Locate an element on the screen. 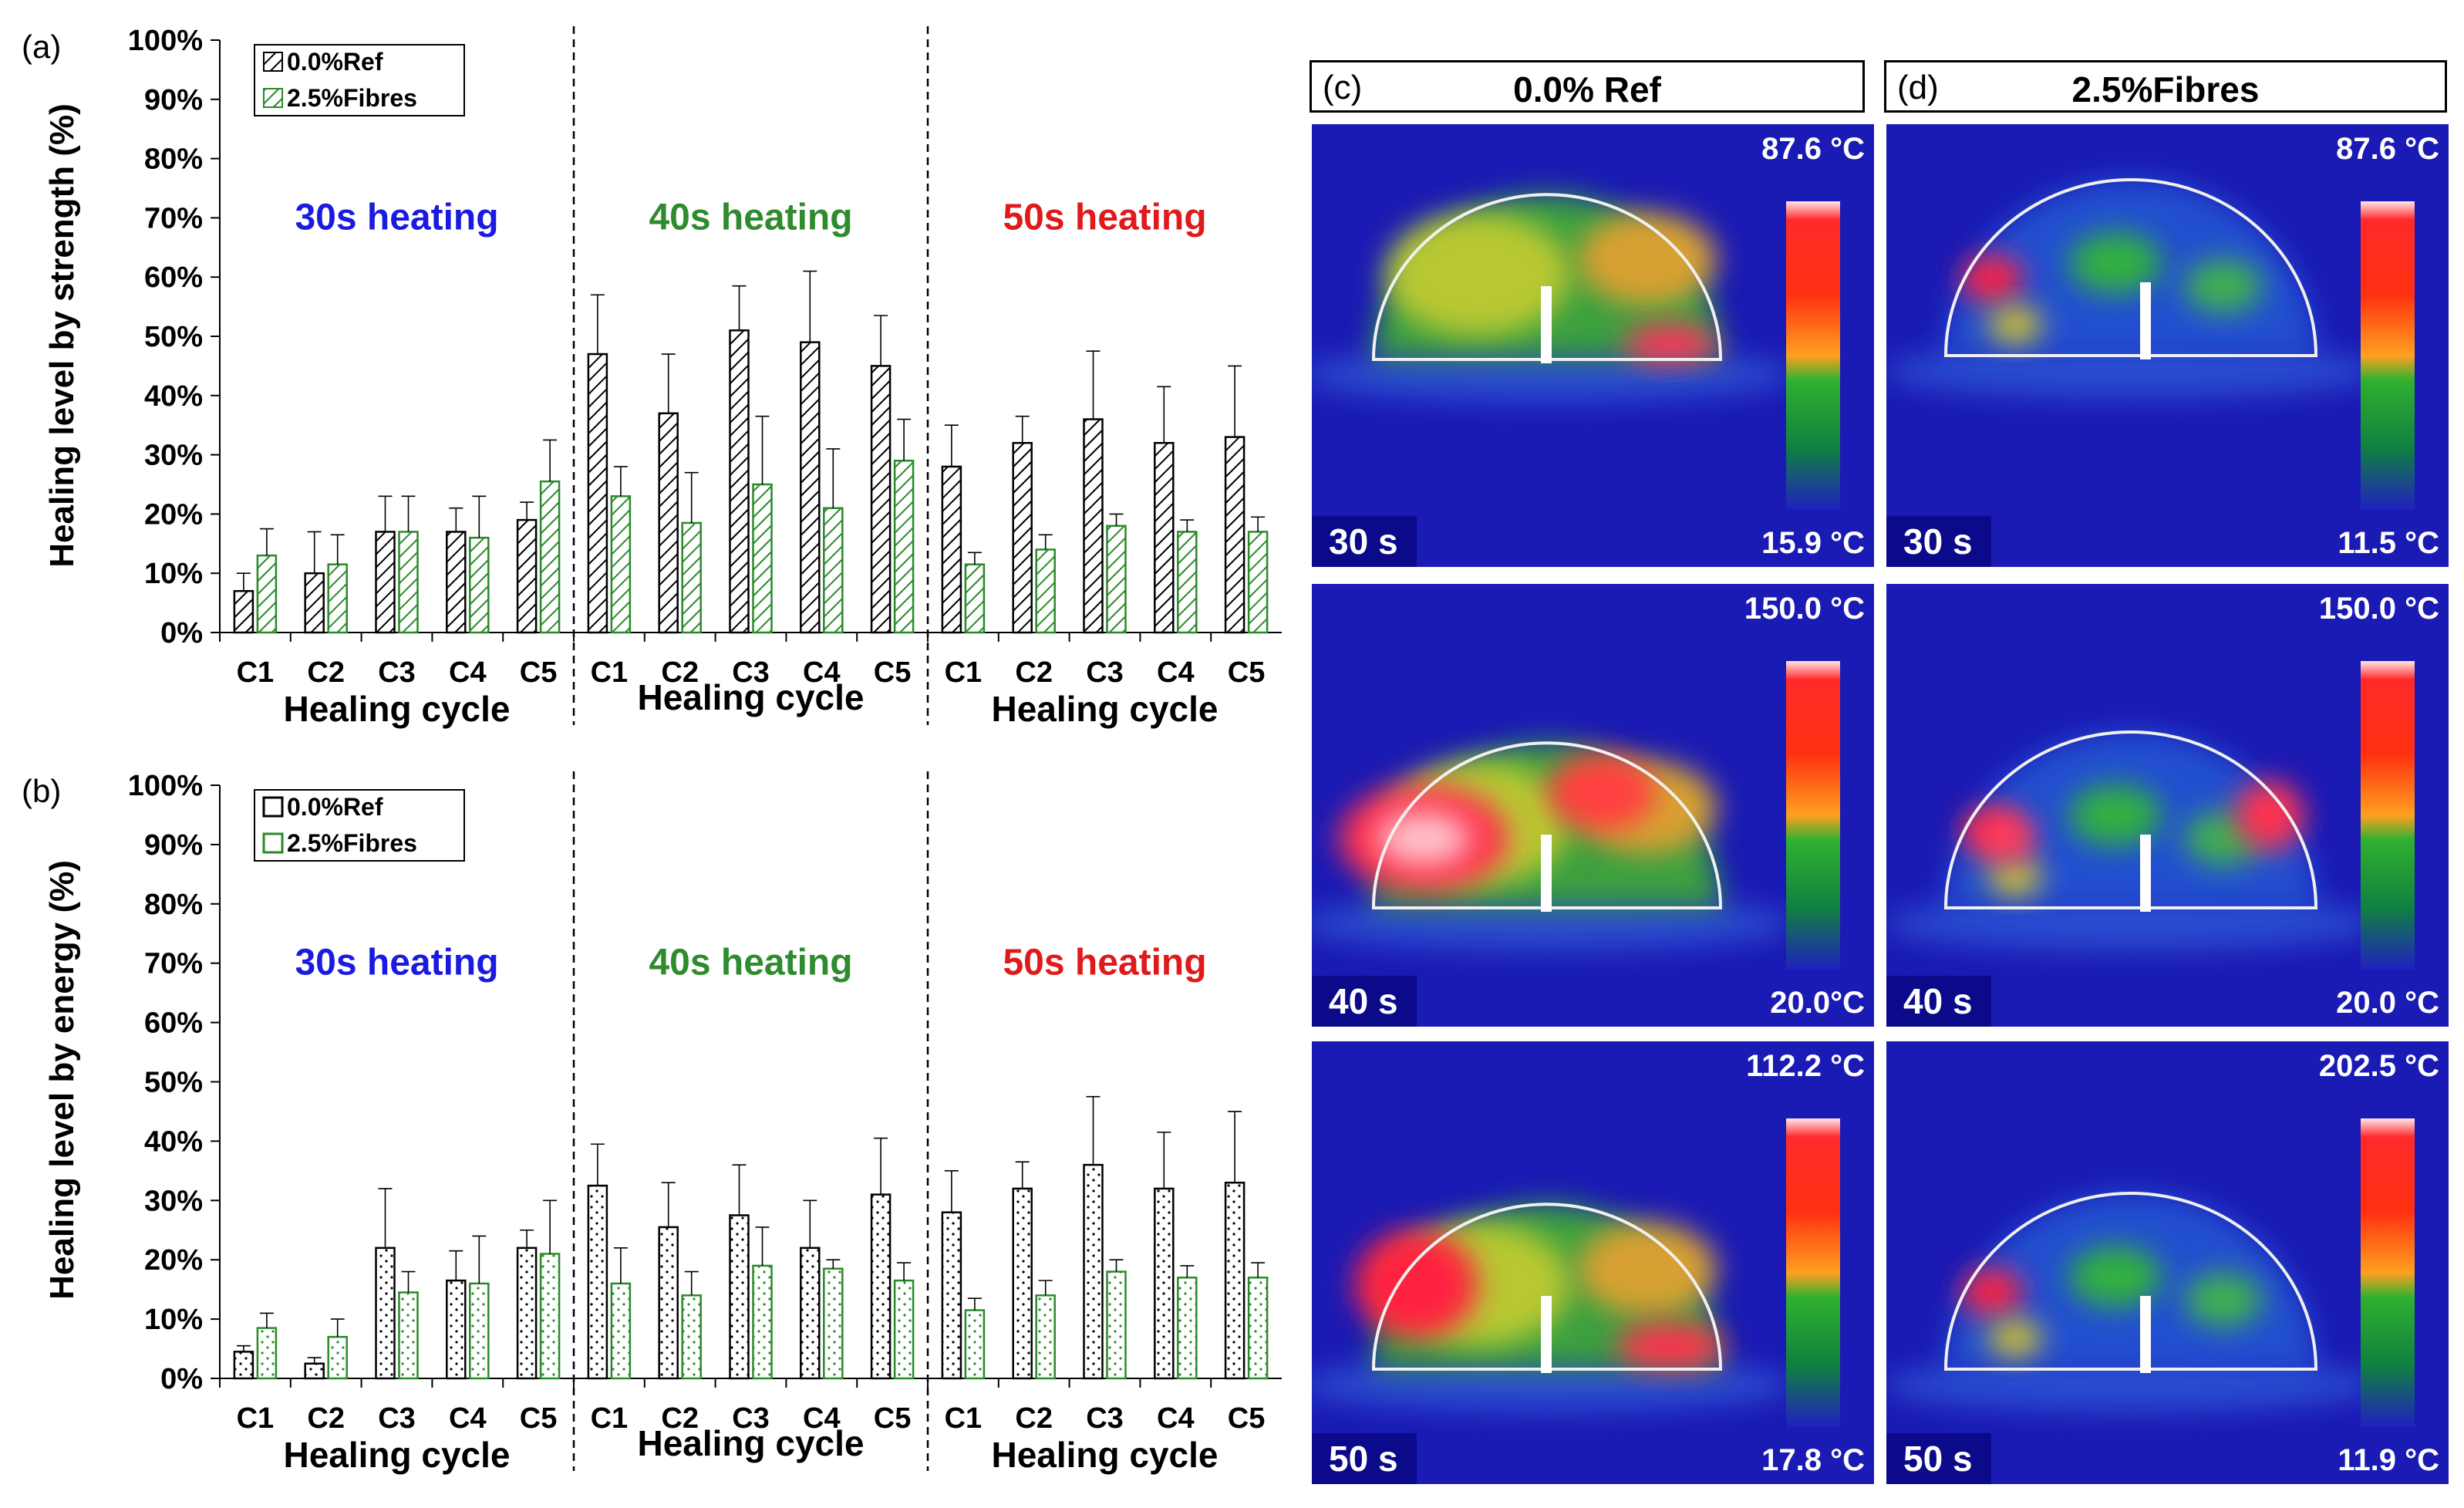 This screenshot has height=1508, width=2464. y-tick-label: 20% is located at coordinates (173, 1260).